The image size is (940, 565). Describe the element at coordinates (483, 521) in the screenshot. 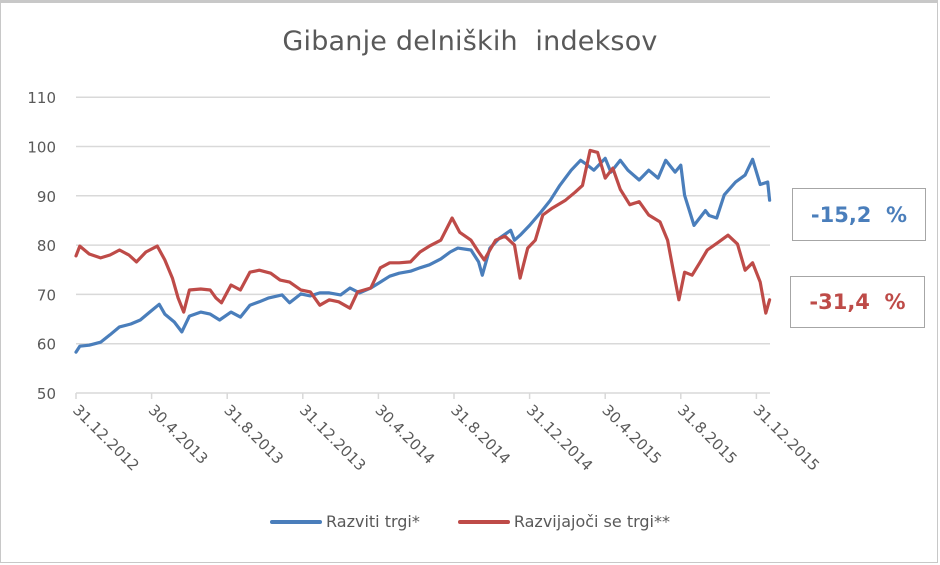

I see `legend-swatch-red` at that location.